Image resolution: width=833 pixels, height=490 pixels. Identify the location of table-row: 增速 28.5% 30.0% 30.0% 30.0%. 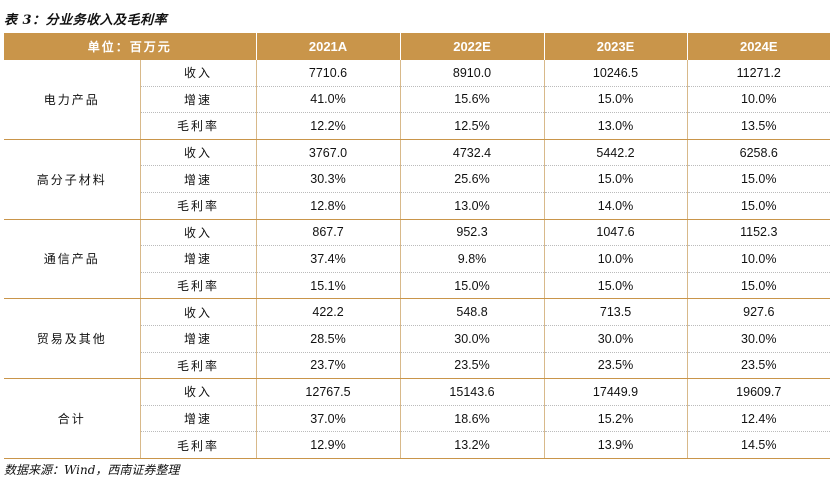
(417, 339).